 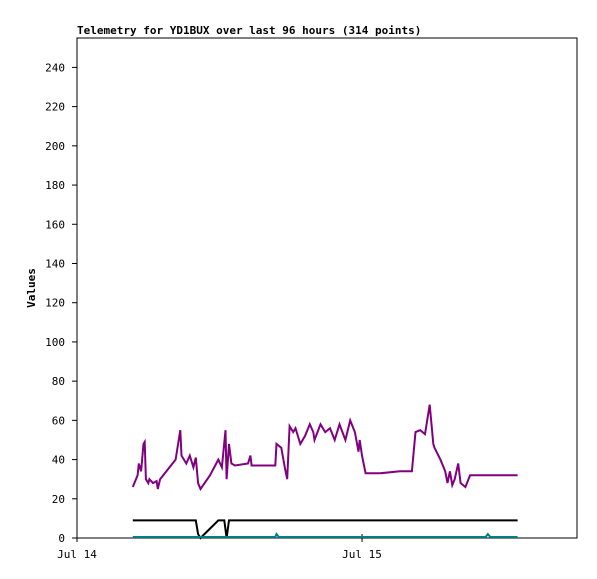 I want to click on y-tick-label: 240, so click(x=55, y=67).